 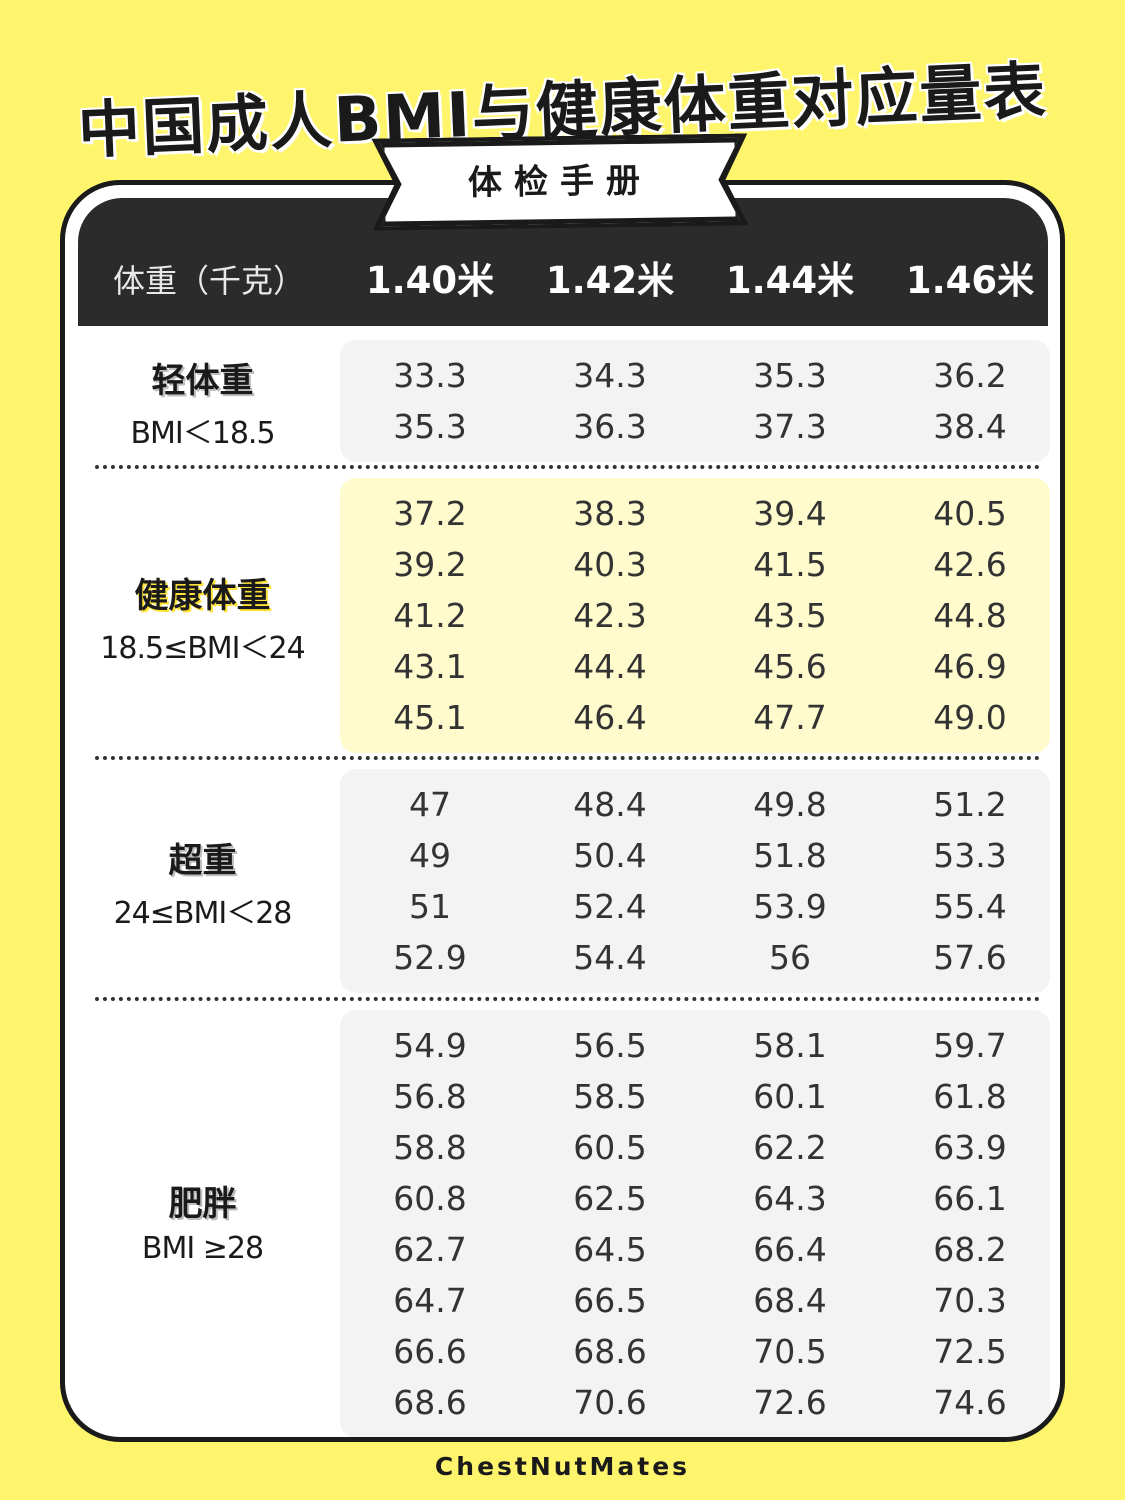 I want to click on category-label: 超重 24≤BMI＜28, so click(x=202, y=882).